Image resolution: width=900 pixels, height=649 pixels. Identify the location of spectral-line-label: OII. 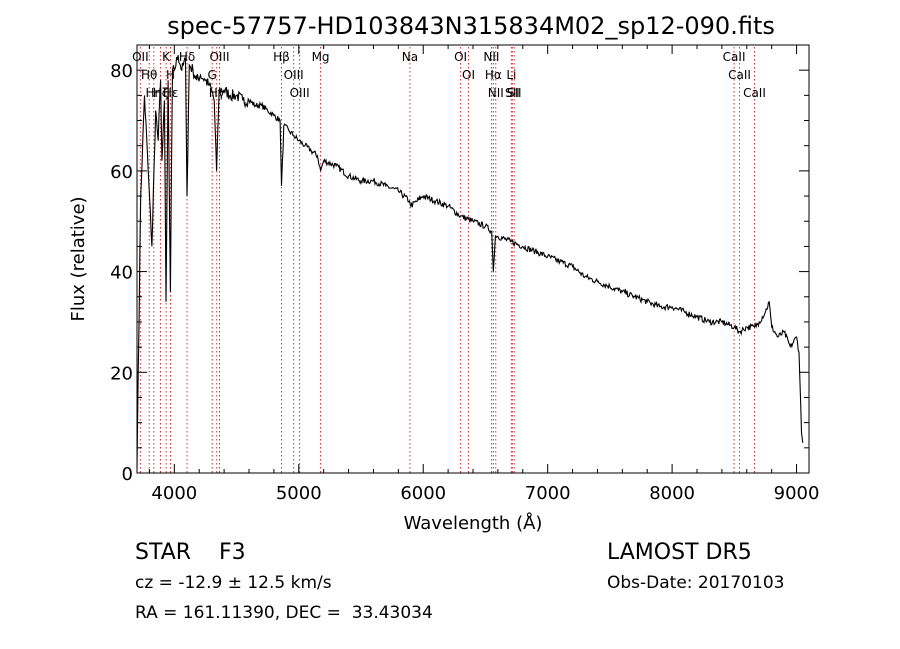
(140, 57).